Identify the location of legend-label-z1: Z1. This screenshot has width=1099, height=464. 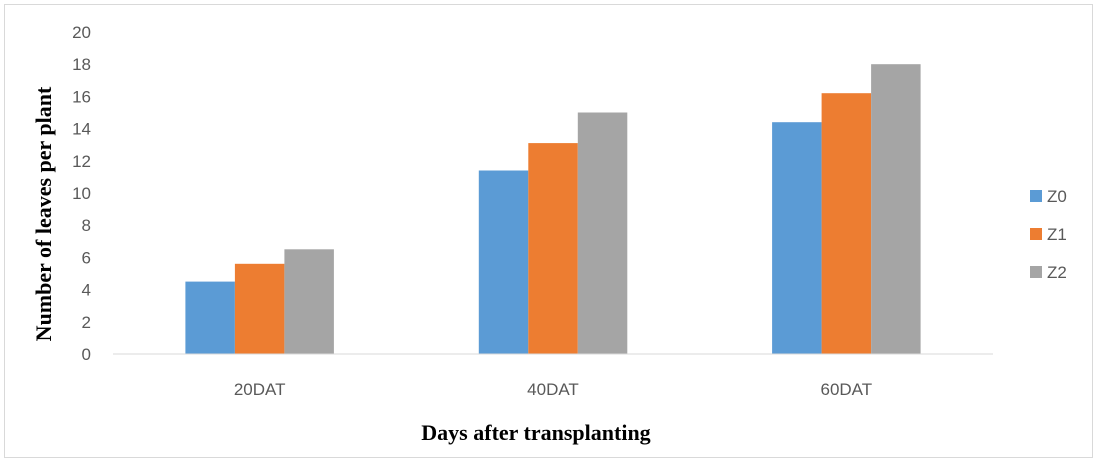
(1057, 234).